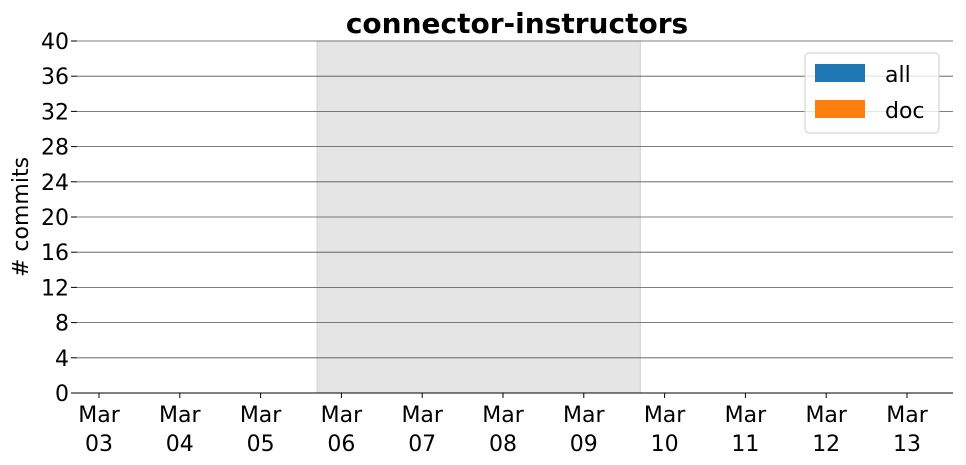  Describe the element at coordinates (55, 77) in the screenshot. I see `y-tick-label: 36` at that location.